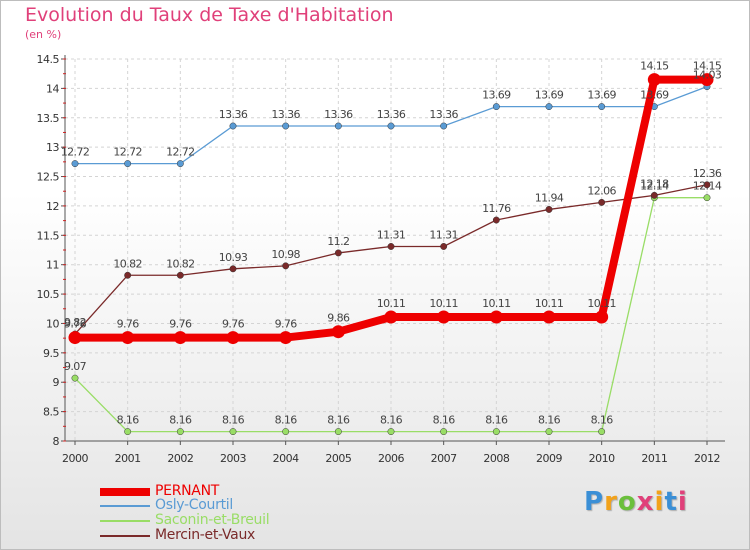 This screenshot has width=750, height=550. I want to click on y-tick-label: 8.5, so click(51, 412).